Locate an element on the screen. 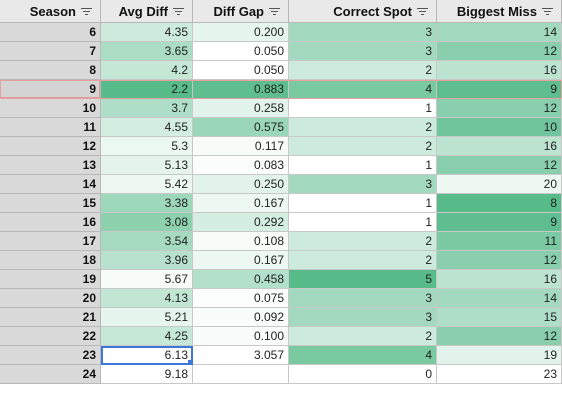 The width and height of the screenshot is (562, 403). diff-gap-cell: 0.075 is located at coordinates (241, 298).